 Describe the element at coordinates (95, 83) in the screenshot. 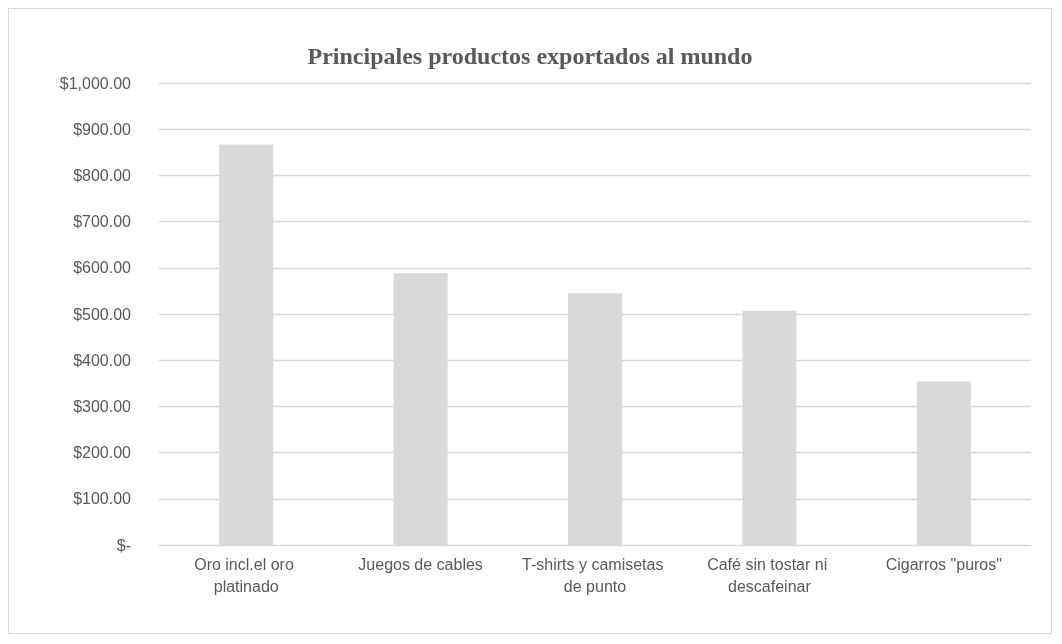

I see `y-tick-label: $1,000.00` at that location.